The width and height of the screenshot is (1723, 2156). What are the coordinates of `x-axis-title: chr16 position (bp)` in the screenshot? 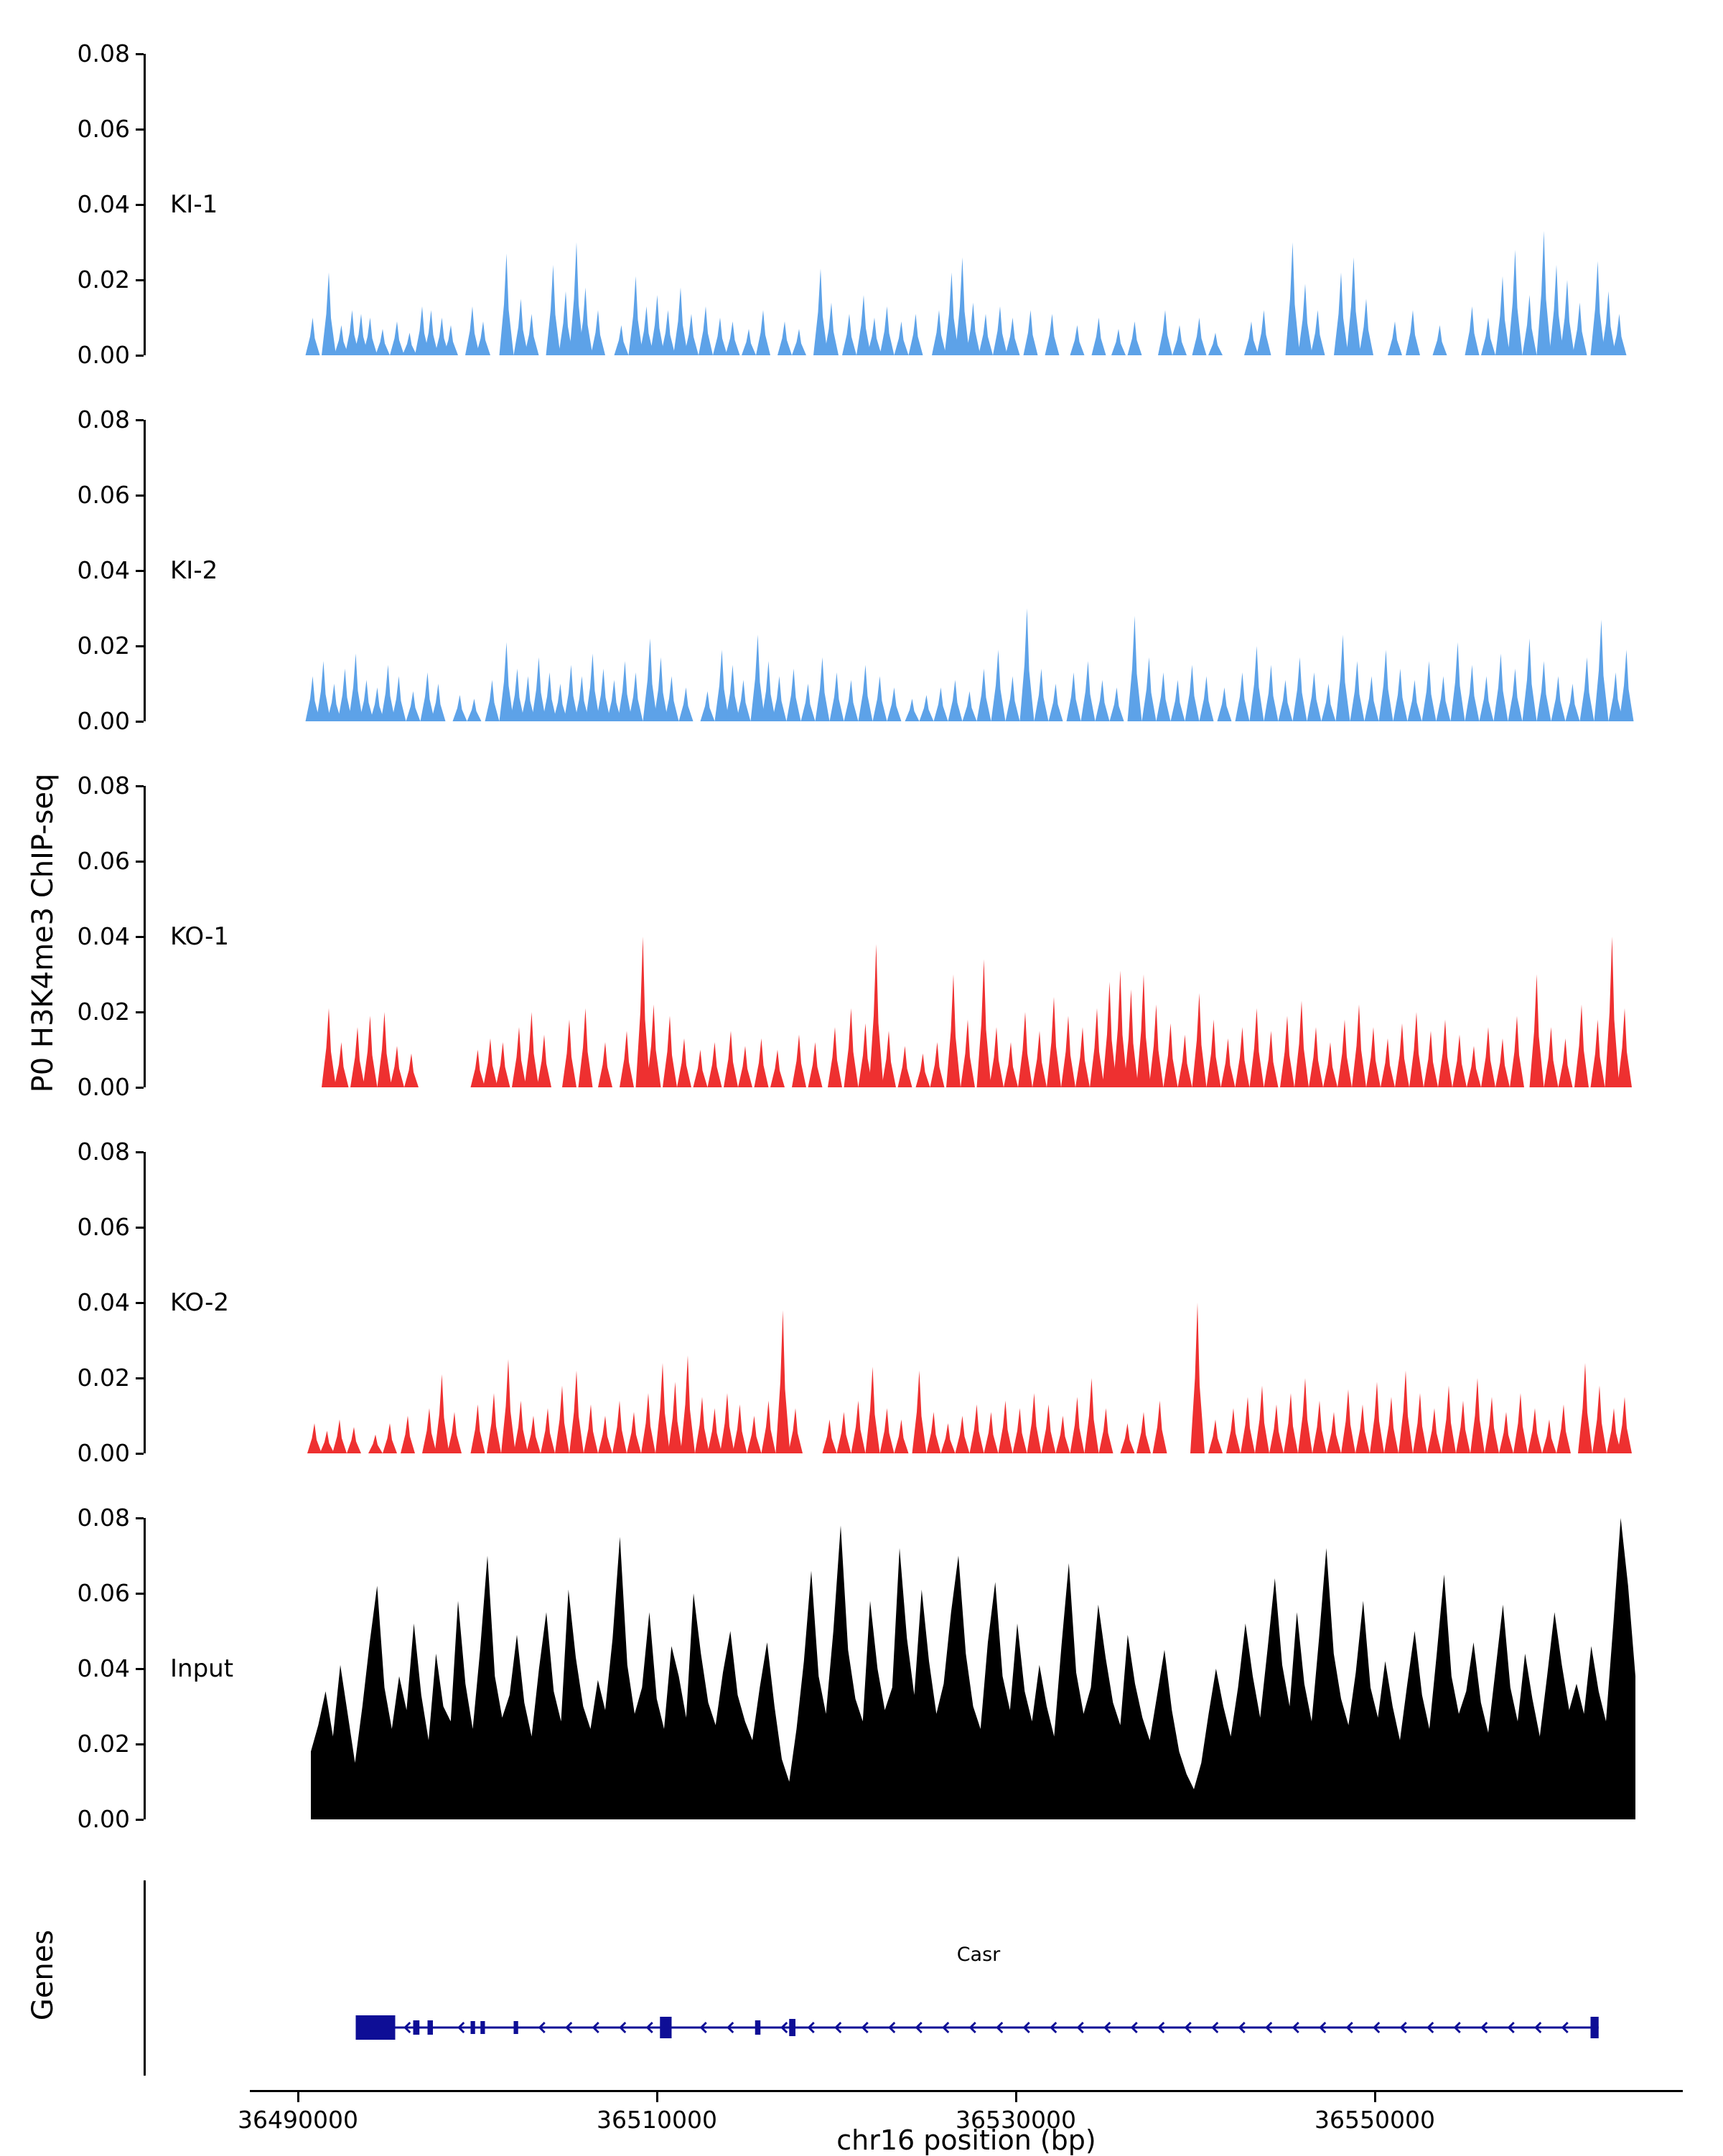 It's located at (966, 2140).